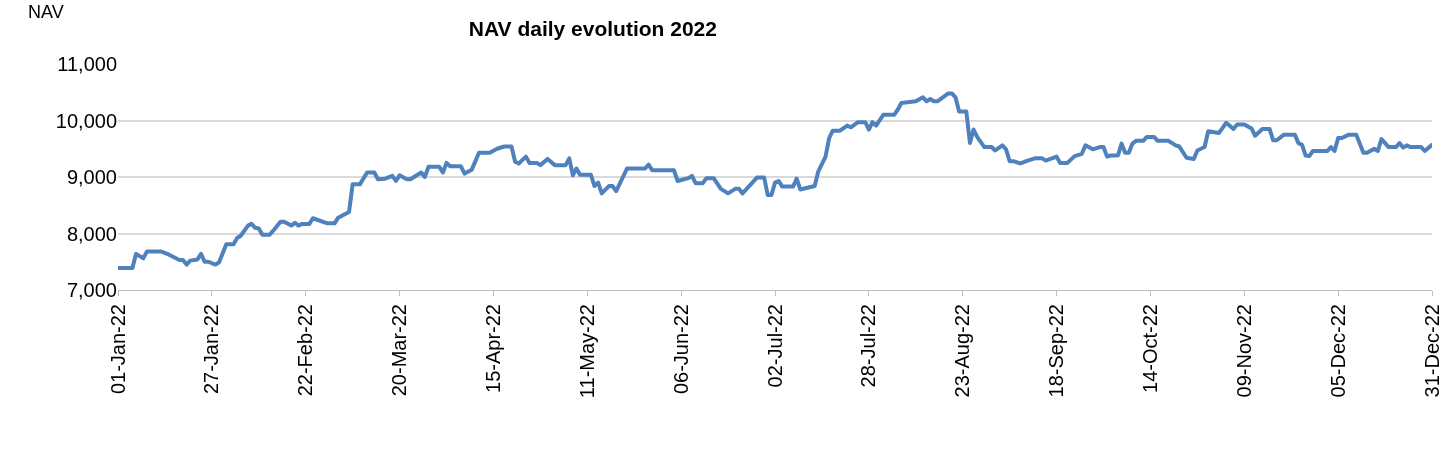 The image size is (1446, 468). I want to click on x-tick-label: 31-Dec-22, so click(1431, 351).